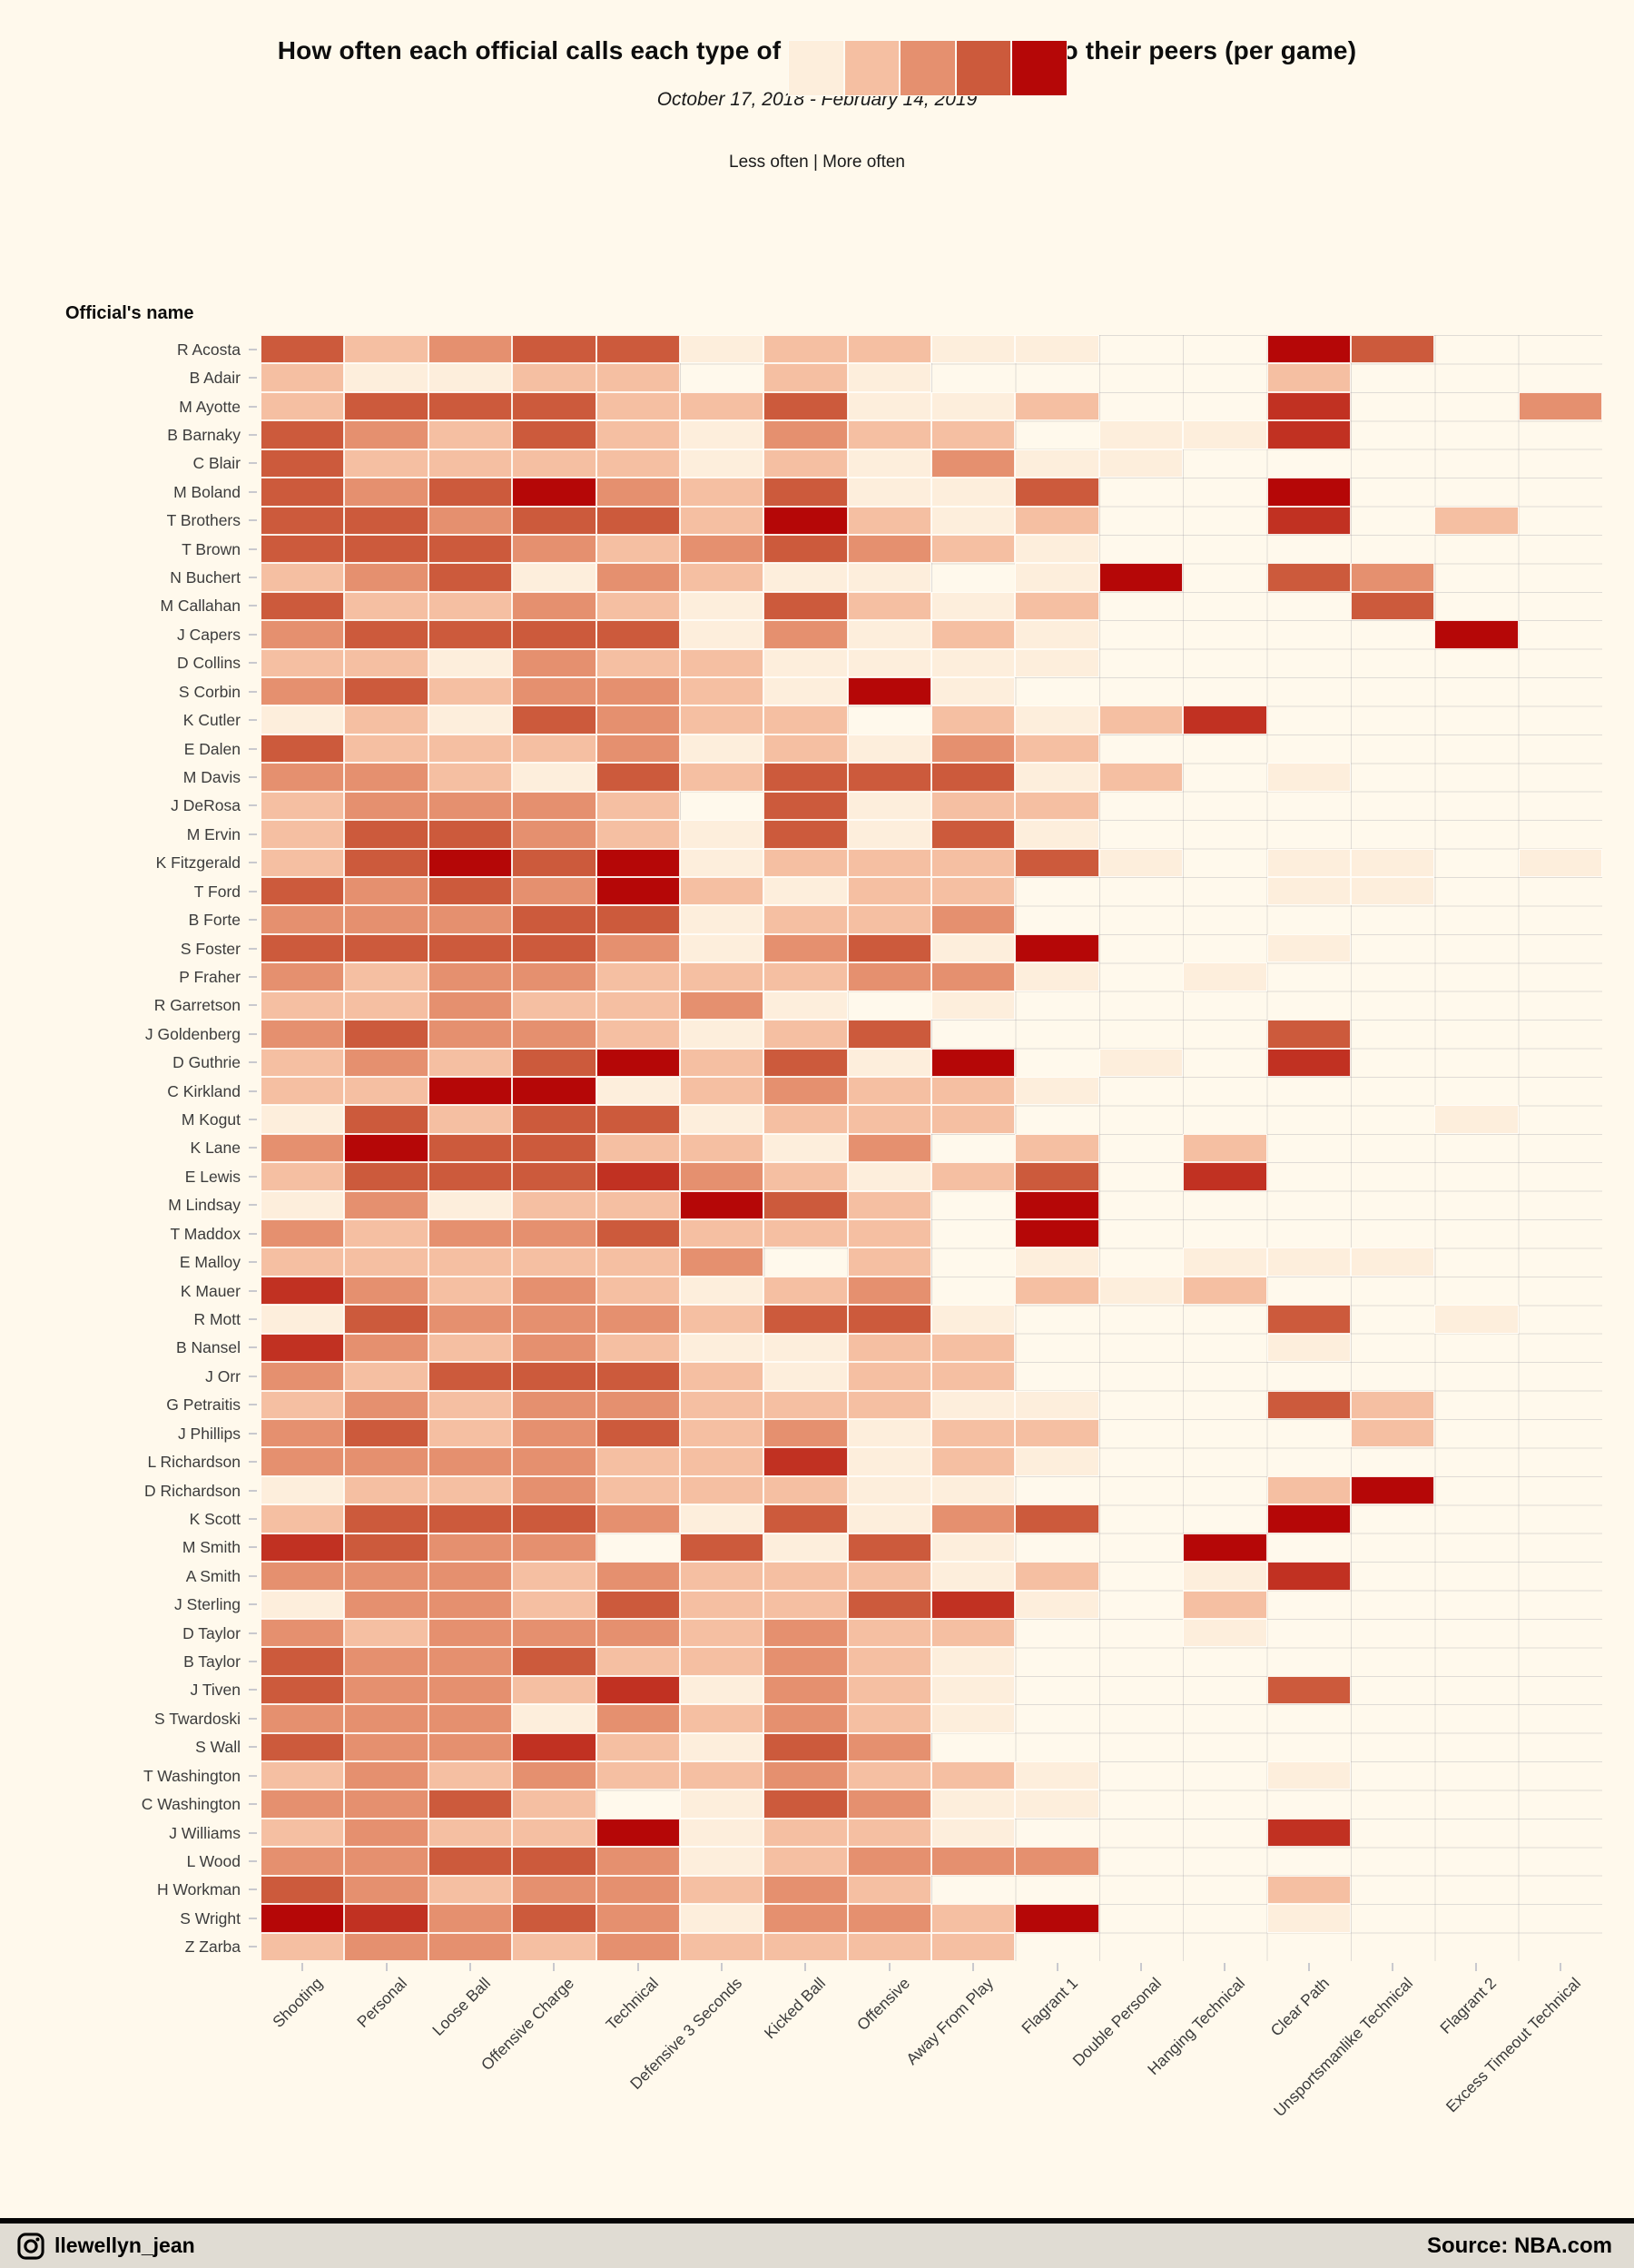 This screenshot has width=1634, height=2268. What do you see at coordinates (1468, 2005) in the screenshot?
I see `column-label: Flagrant 2` at bounding box center [1468, 2005].